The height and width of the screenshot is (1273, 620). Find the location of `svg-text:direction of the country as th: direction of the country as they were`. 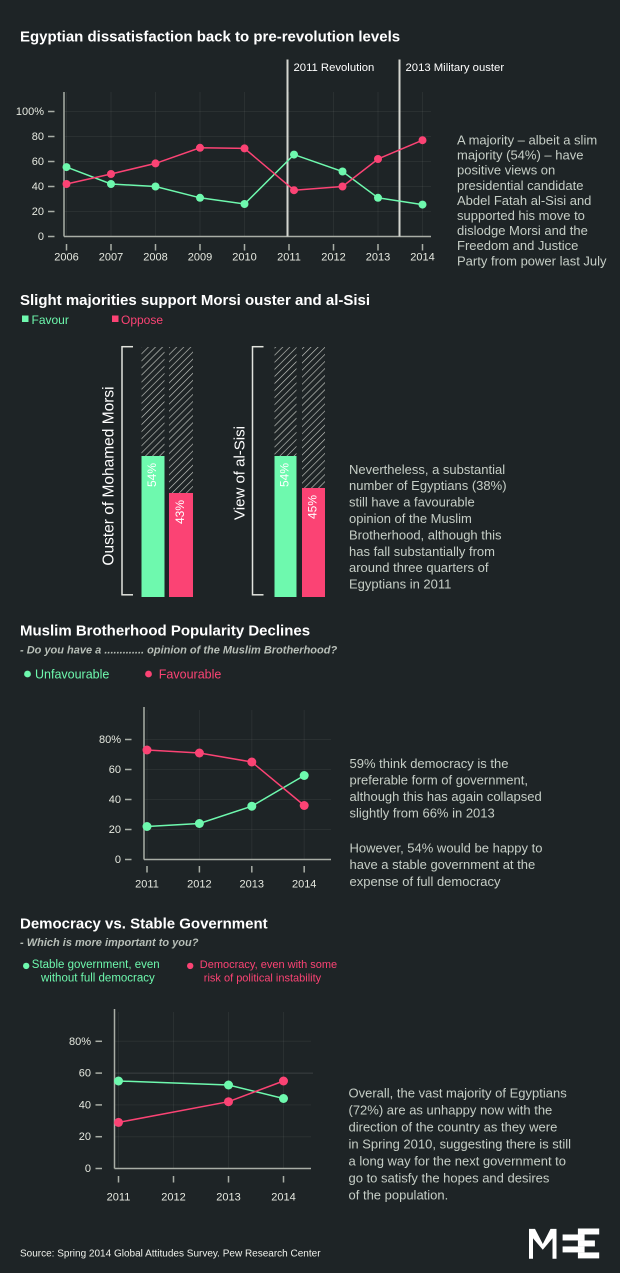

svg-text:direction of the country as th: direction of the country as they were is located at coordinates (453, 1126).